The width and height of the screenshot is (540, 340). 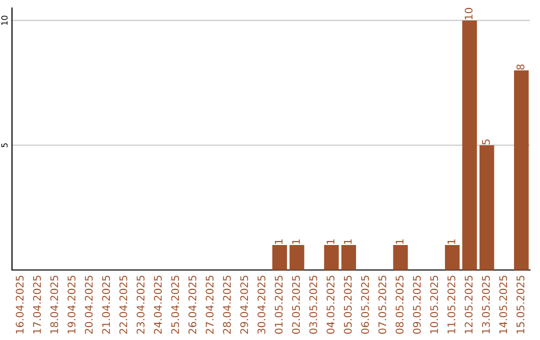 What do you see at coordinates (400, 305) in the screenshot?
I see `x-tick-label: 08.05.2025` at bounding box center [400, 305].